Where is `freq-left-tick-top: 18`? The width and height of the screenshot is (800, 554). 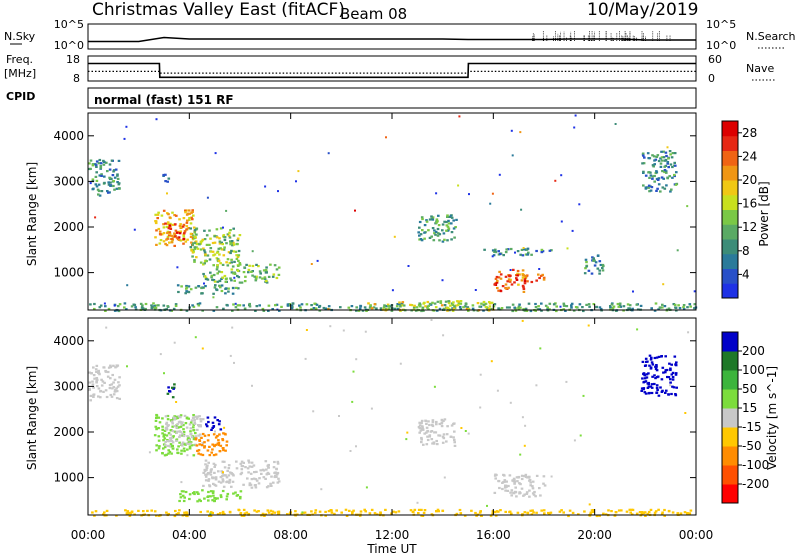 freq-left-tick-top: 18 is located at coordinates (73, 59).